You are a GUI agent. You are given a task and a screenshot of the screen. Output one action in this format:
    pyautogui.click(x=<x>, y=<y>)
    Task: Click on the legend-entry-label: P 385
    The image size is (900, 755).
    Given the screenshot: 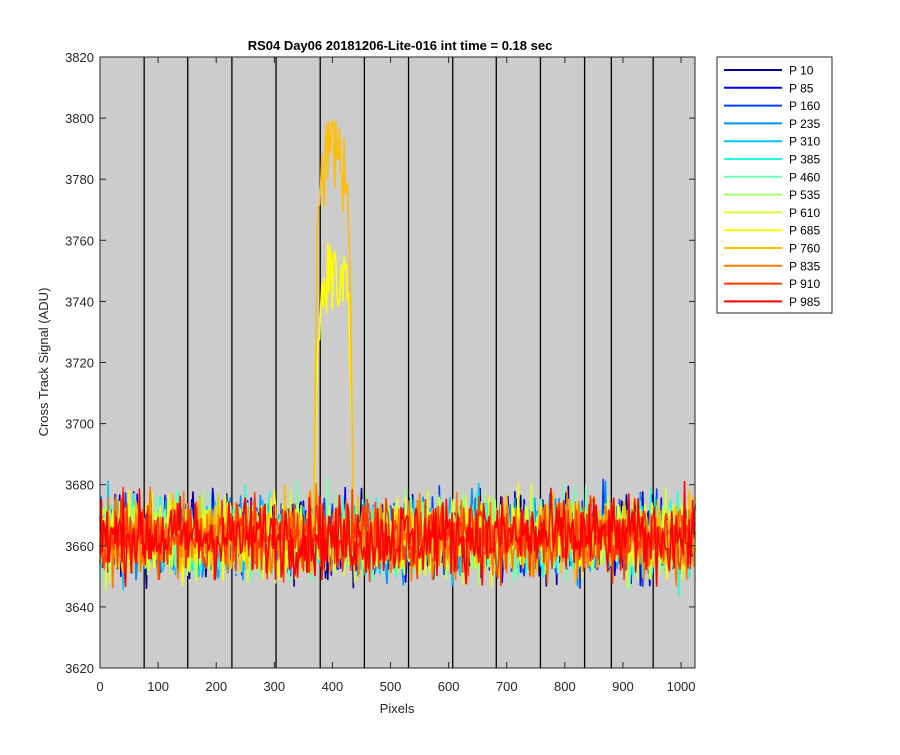 What is the action you would take?
    pyautogui.click(x=804, y=160)
    